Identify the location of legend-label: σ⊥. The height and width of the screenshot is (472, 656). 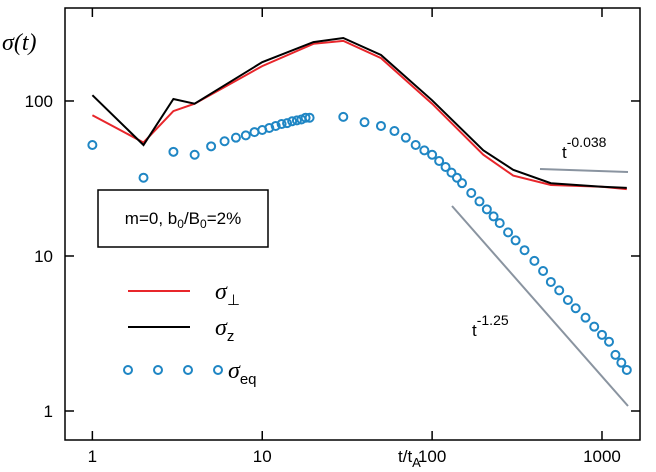
(227, 294).